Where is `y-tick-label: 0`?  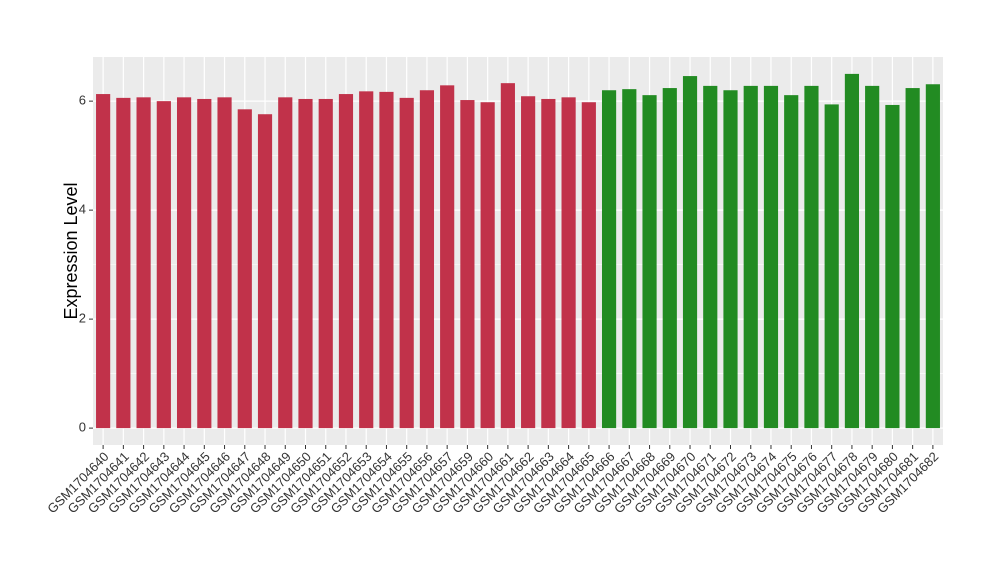 y-tick-label: 0 is located at coordinates (82, 427).